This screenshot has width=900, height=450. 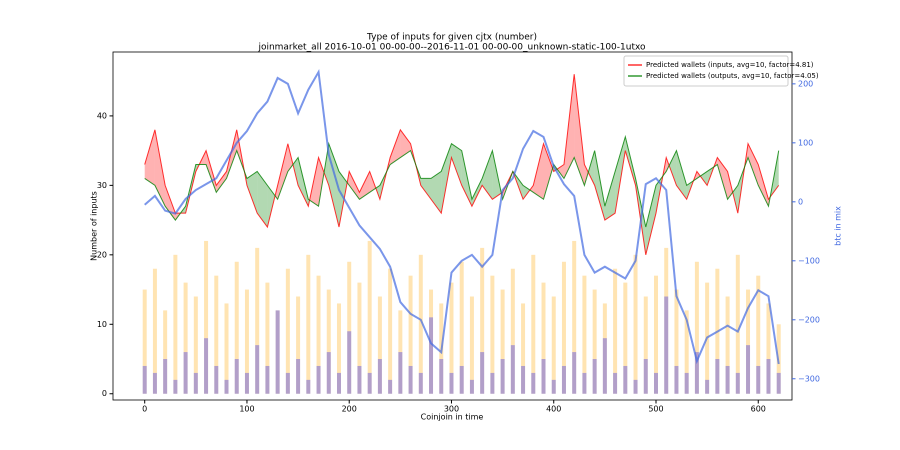 I want to click on x-tick-label: 500, so click(x=655, y=409).